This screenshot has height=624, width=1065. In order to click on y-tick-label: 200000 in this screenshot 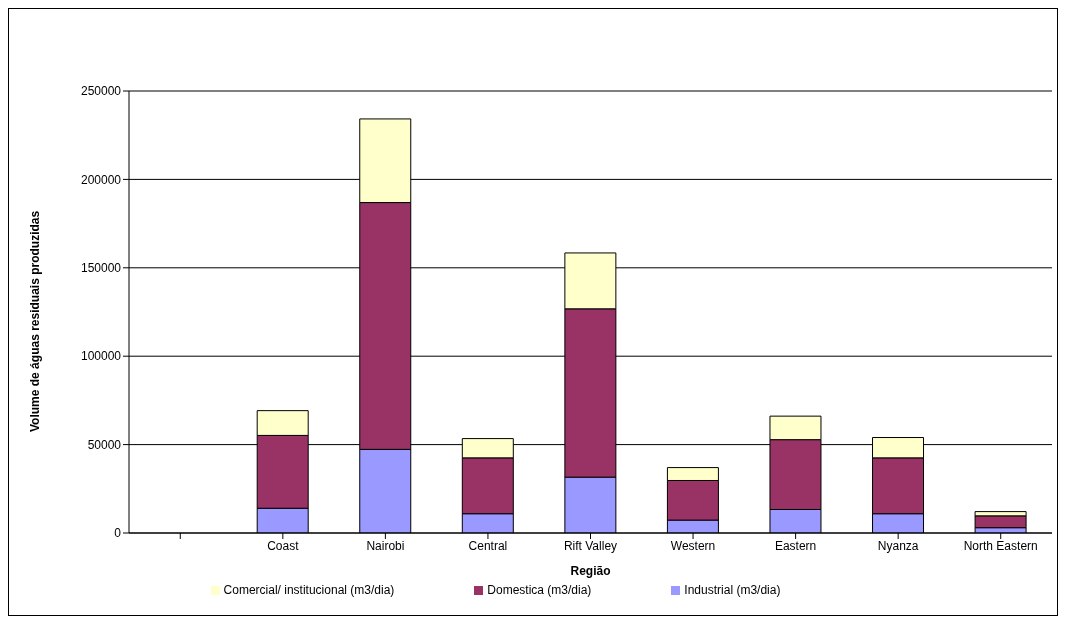, I will do `click(101, 179)`.